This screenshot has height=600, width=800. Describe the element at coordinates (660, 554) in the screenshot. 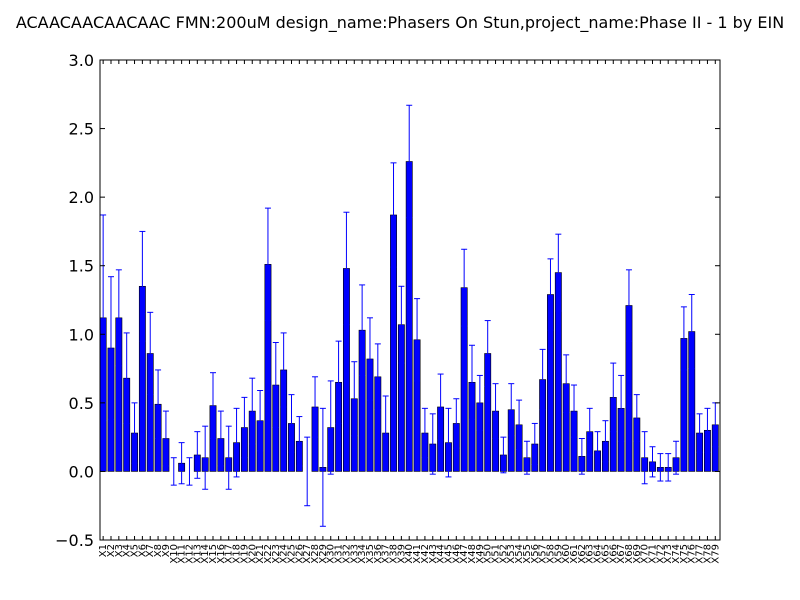

I see `xtick-label-X72: X72` at that location.